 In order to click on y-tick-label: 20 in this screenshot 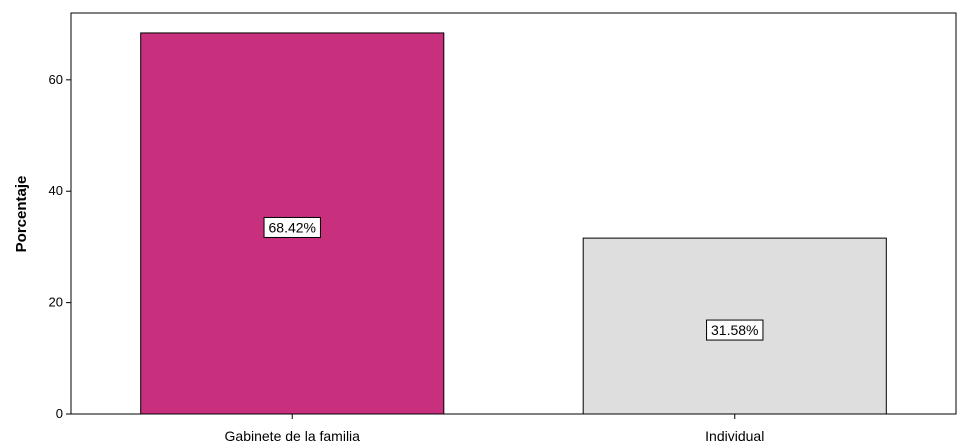, I will do `click(56, 302)`.